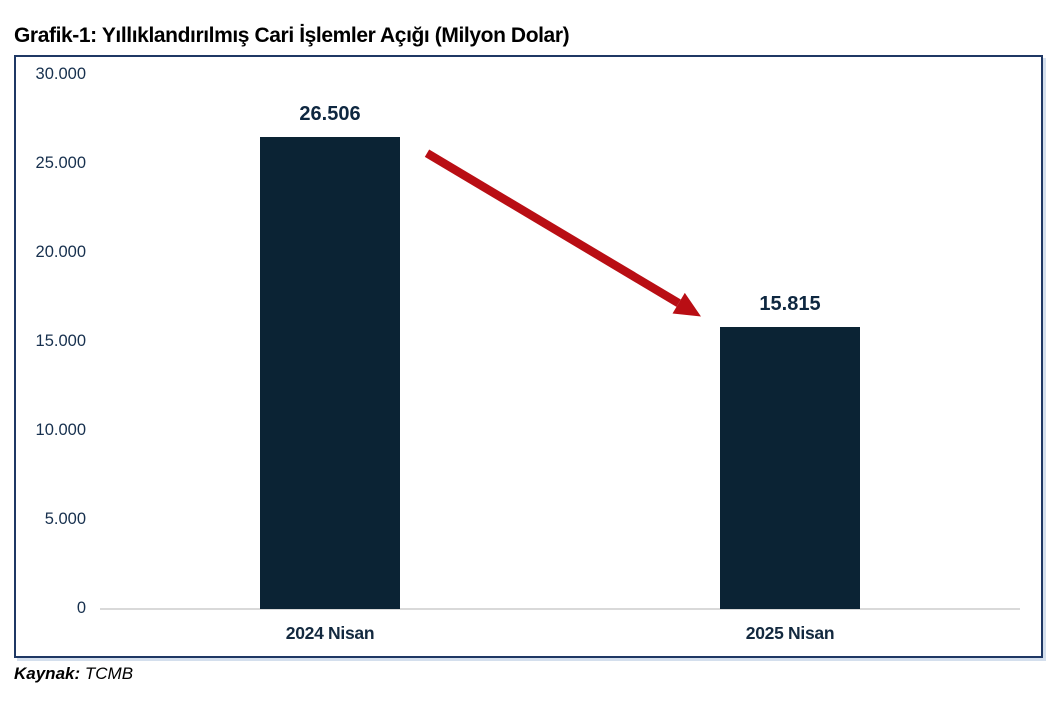  I want to click on source-value: TCMB, so click(109, 673).